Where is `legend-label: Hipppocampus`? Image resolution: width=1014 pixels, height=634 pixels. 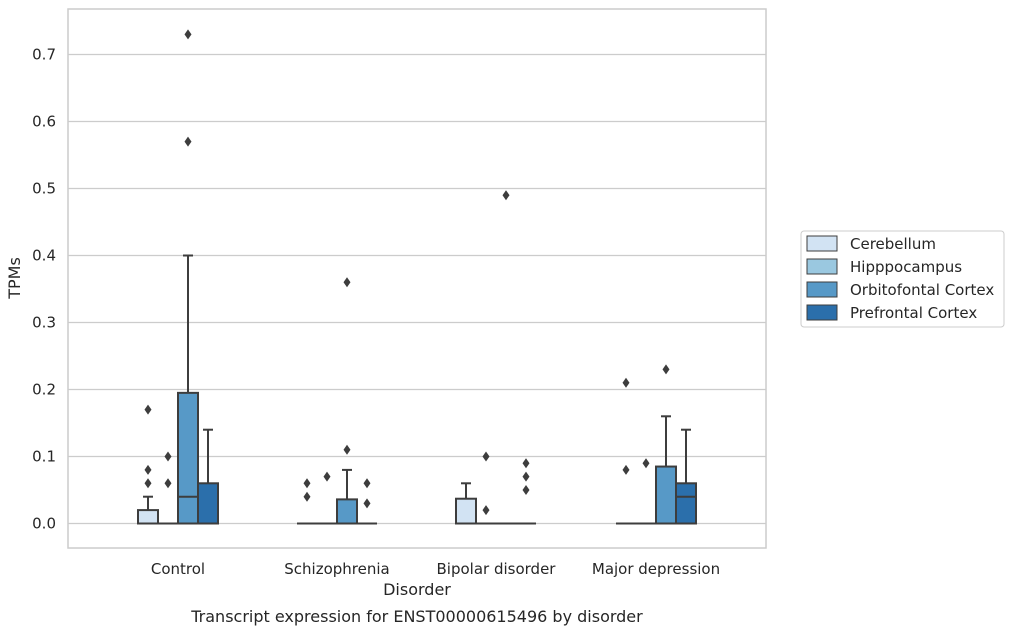
legend-label: Hipppocampus is located at coordinates (906, 267).